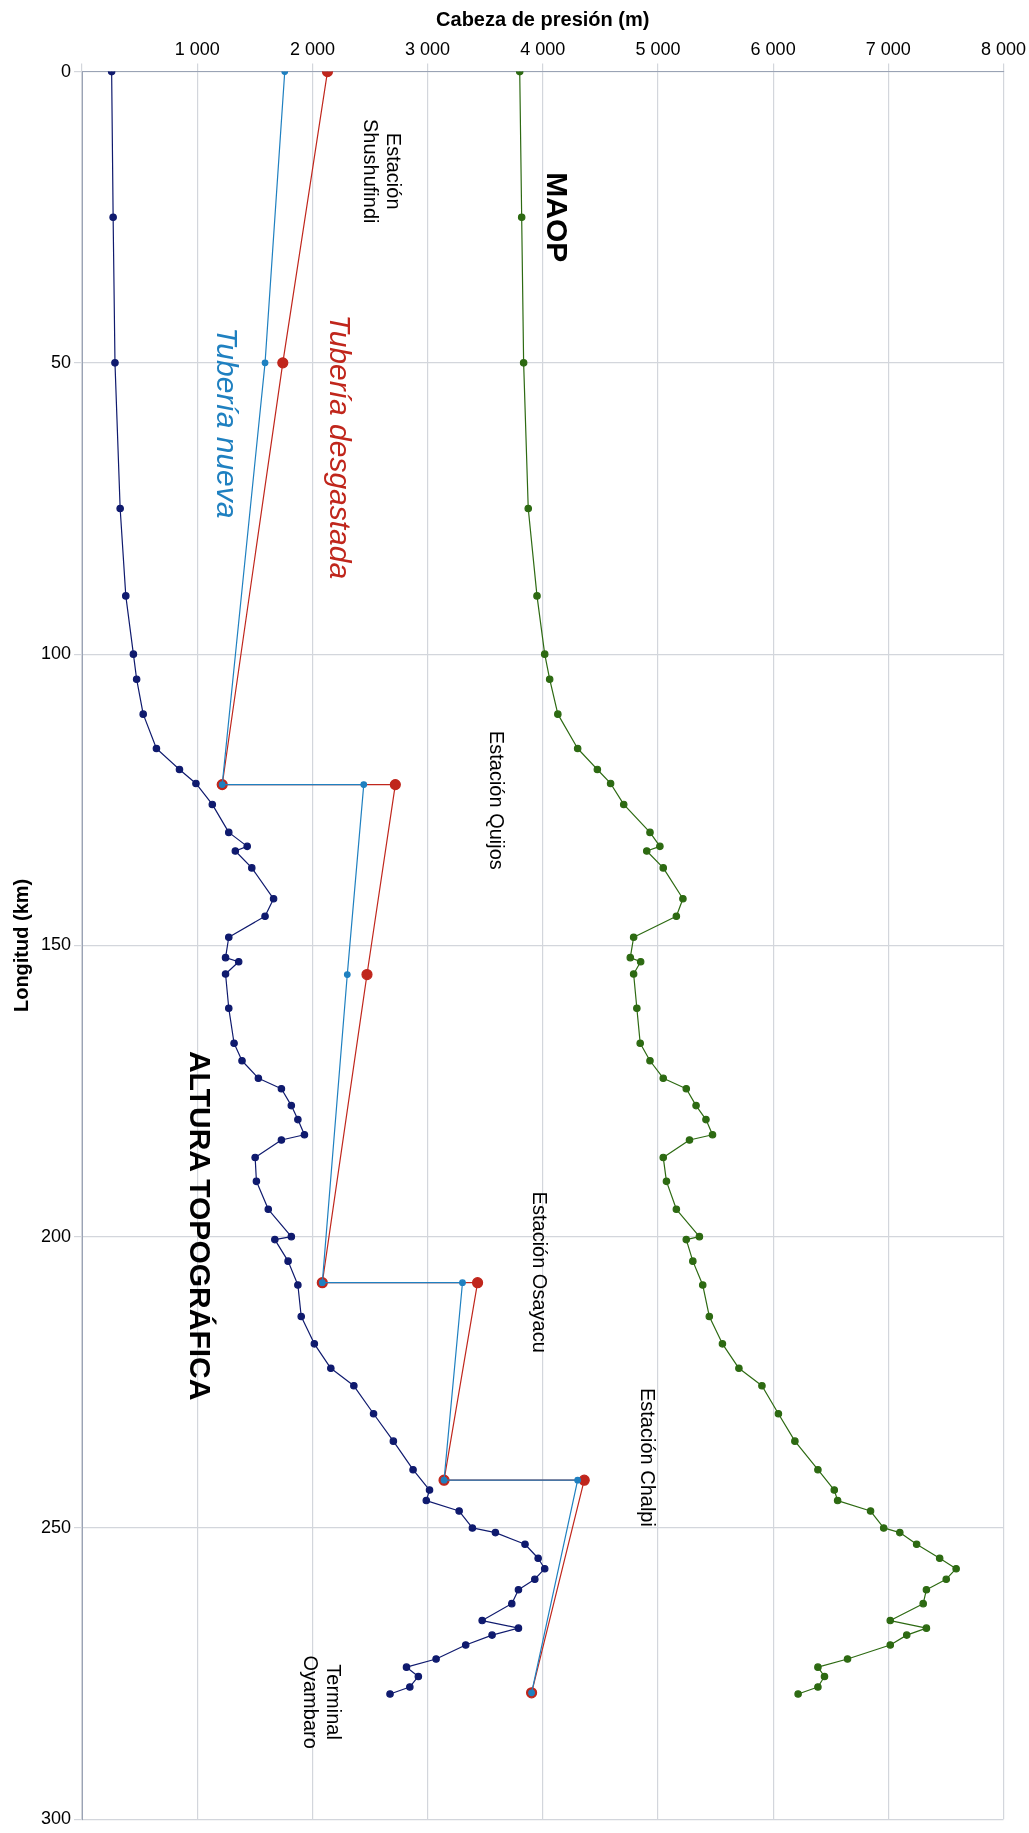 Image resolution: width=1029 pixels, height=1833 pixels. Describe the element at coordinates (20, 945) in the screenshot. I see `y-axis-title: Longitud (km)` at that location.